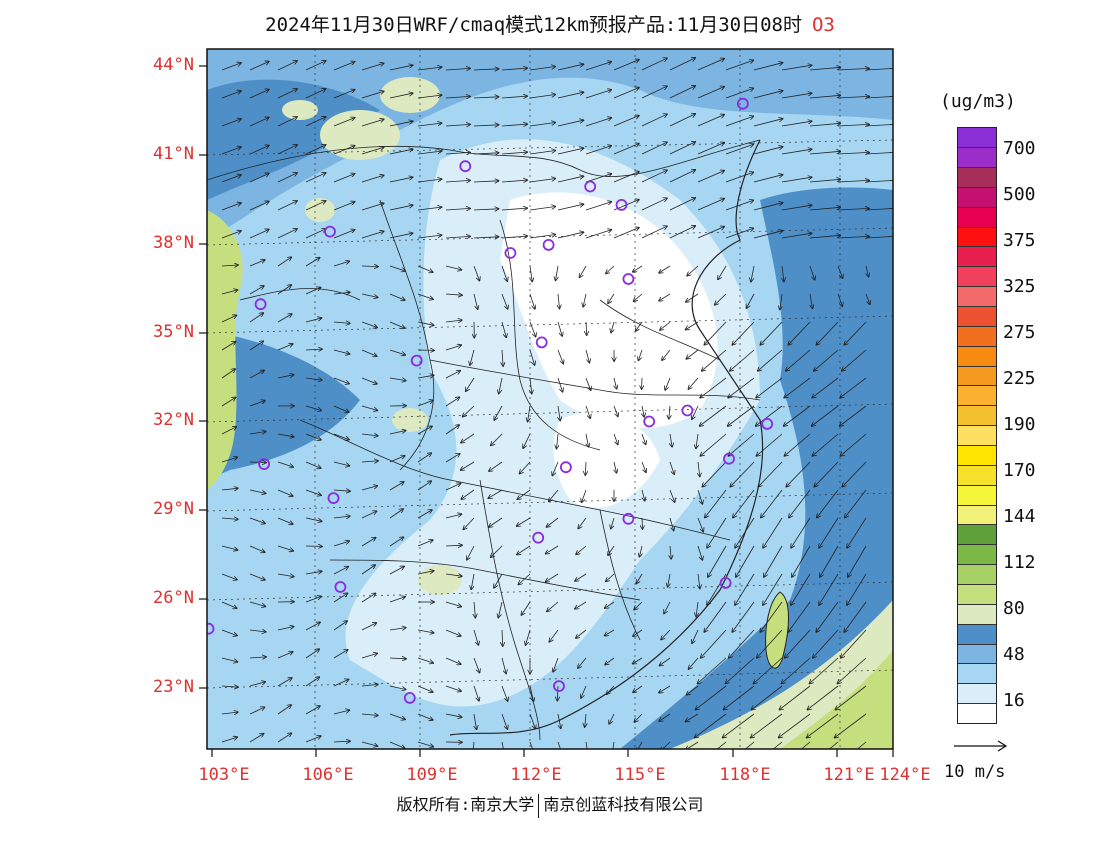 This screenshot has width=1100, height=850. I want to click on northern-green-patch, so click(360, 135).